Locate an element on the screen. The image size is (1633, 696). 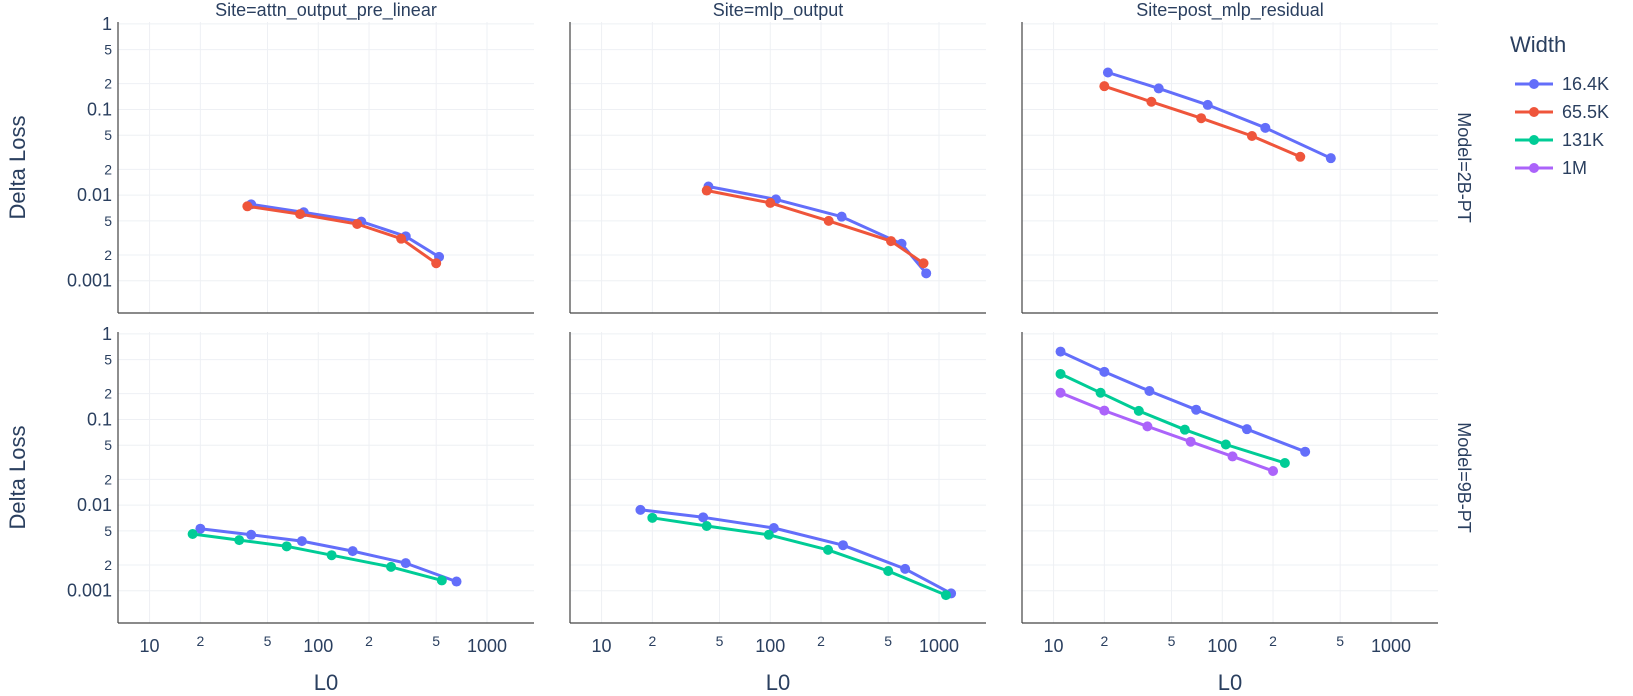
legend-title: Width is located at coordinates (1538, 44).